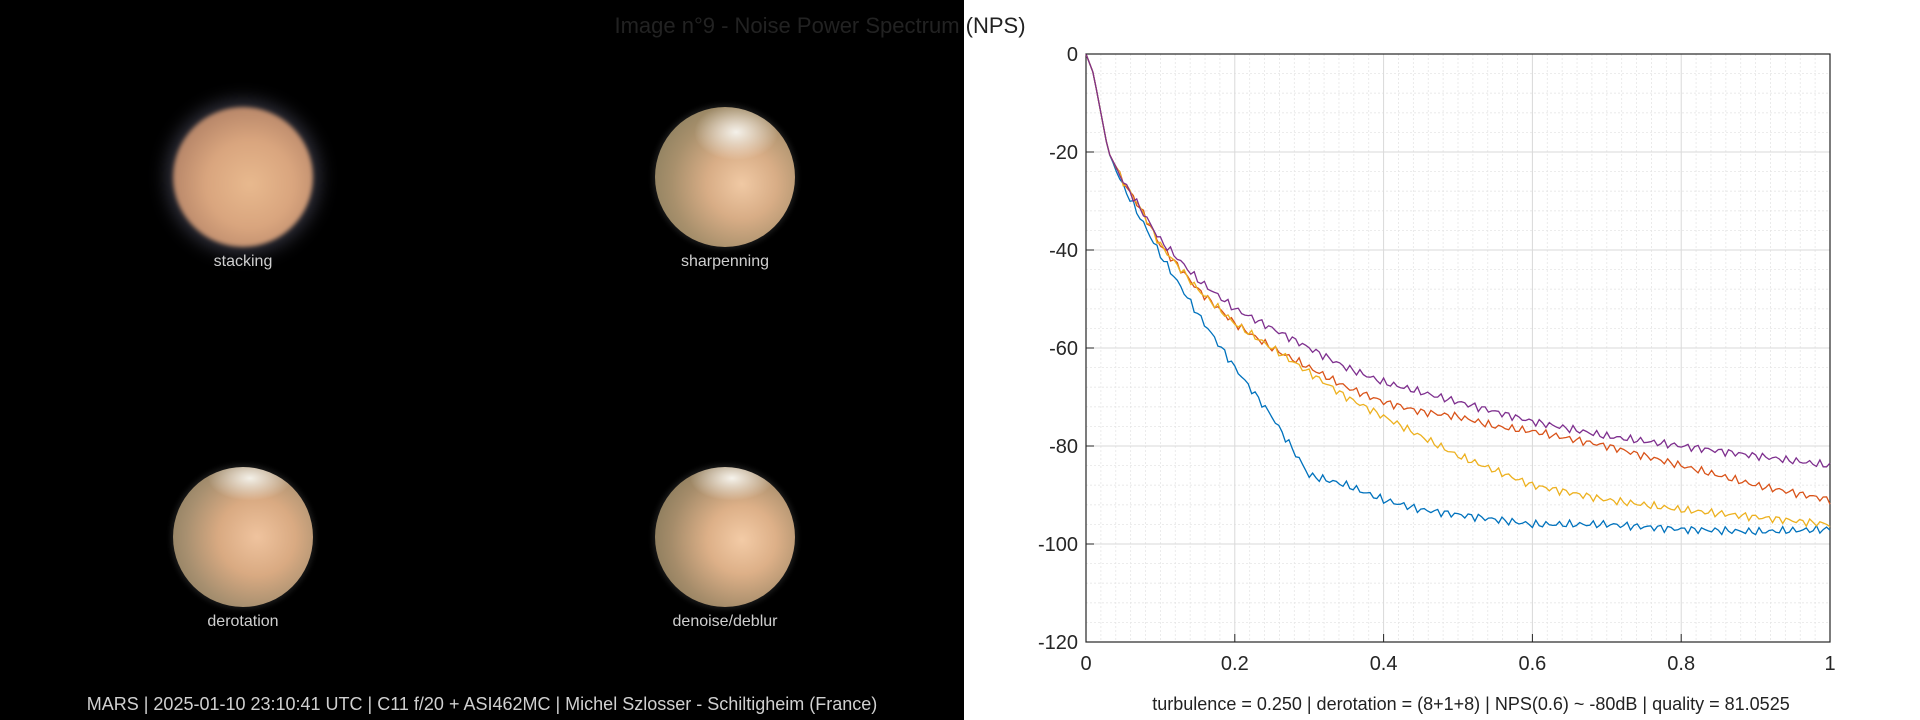 Image resolution: width=1920 pixels, height=720 pixels. I want to click on planet-cell-stacking: stacking, so click(243, 207).